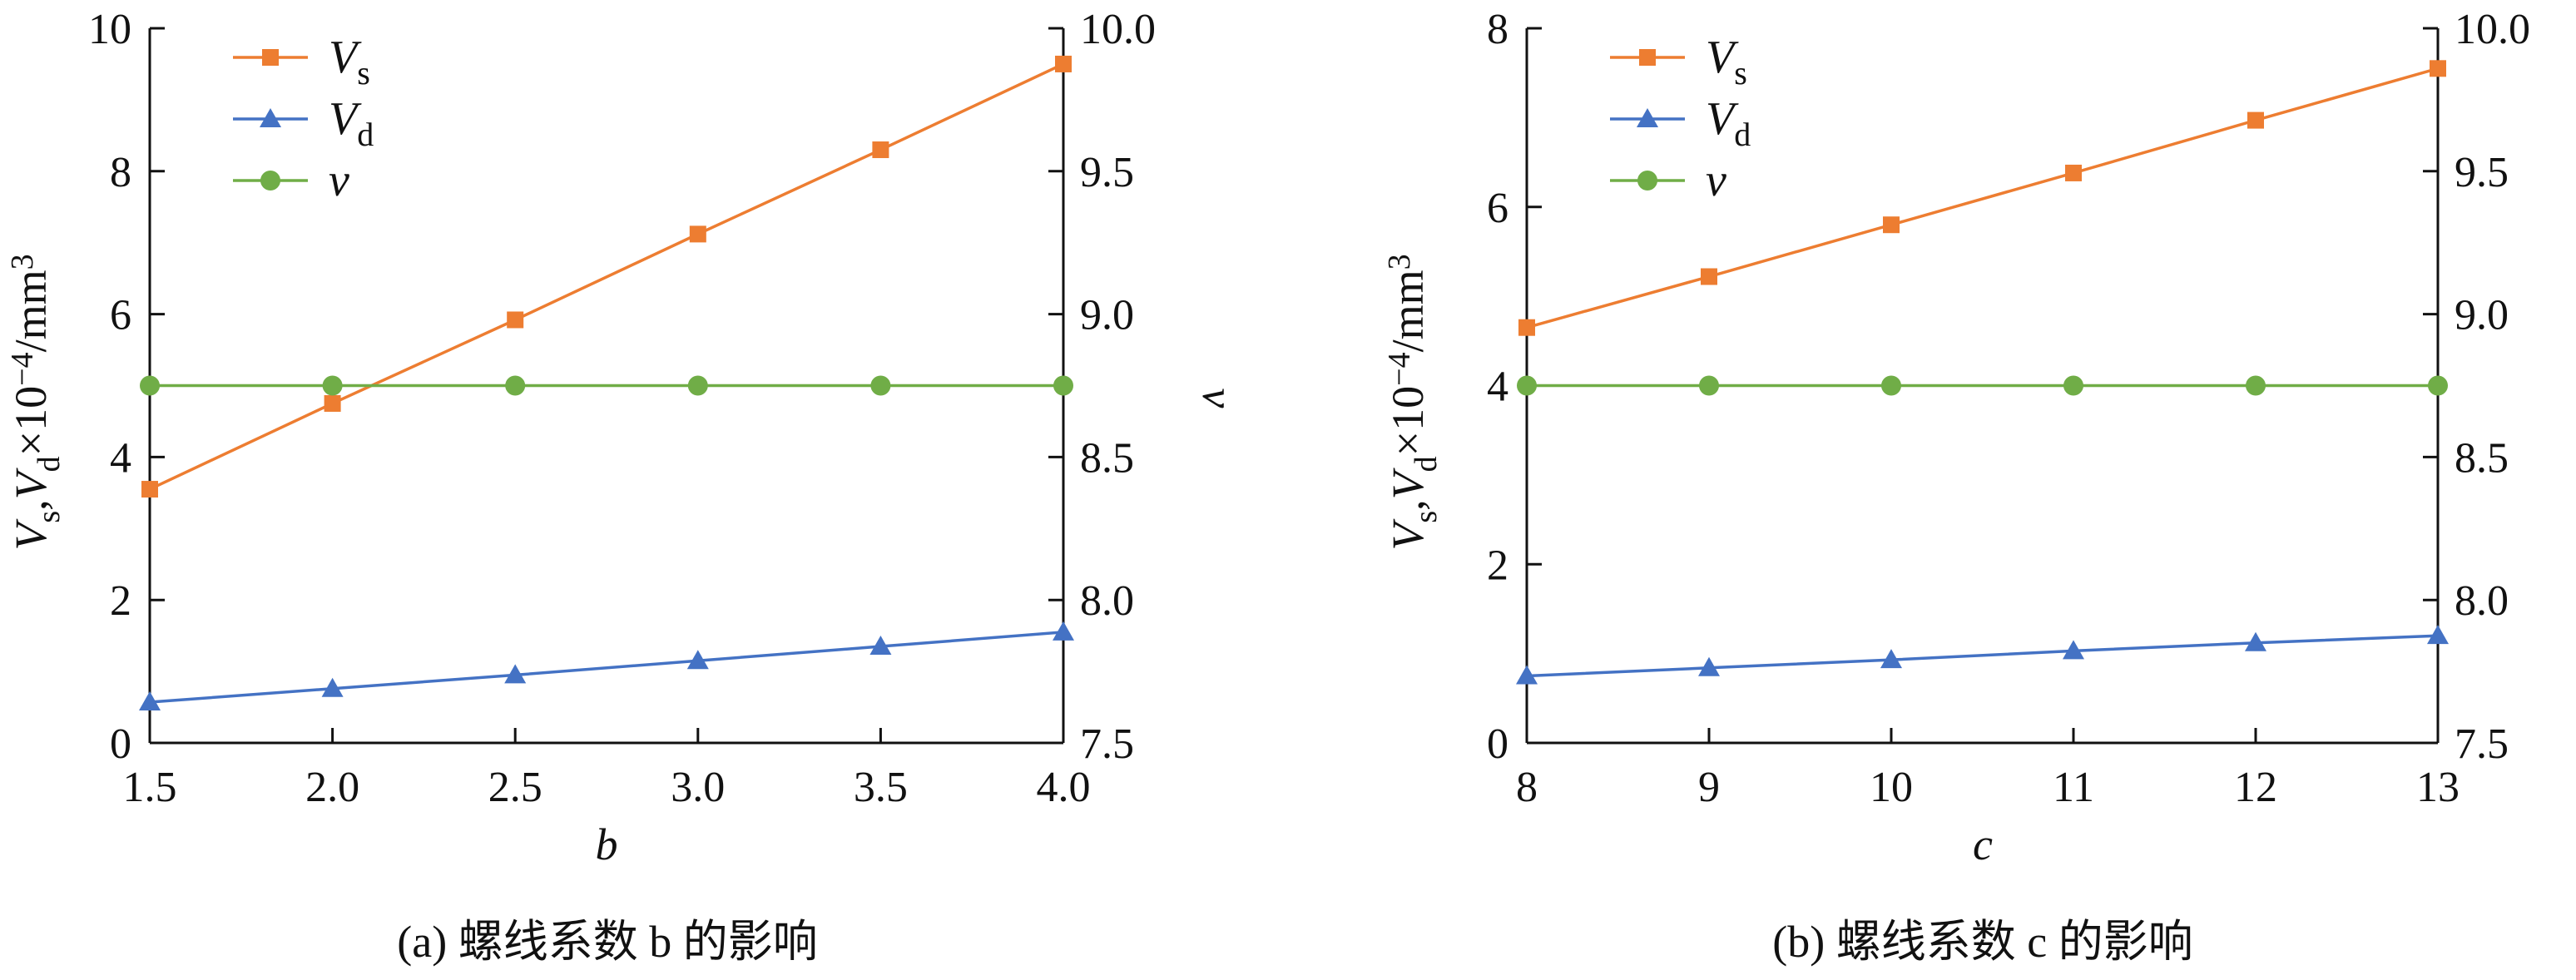  I want to click on legend-entry: Vd, so click(351, 123).